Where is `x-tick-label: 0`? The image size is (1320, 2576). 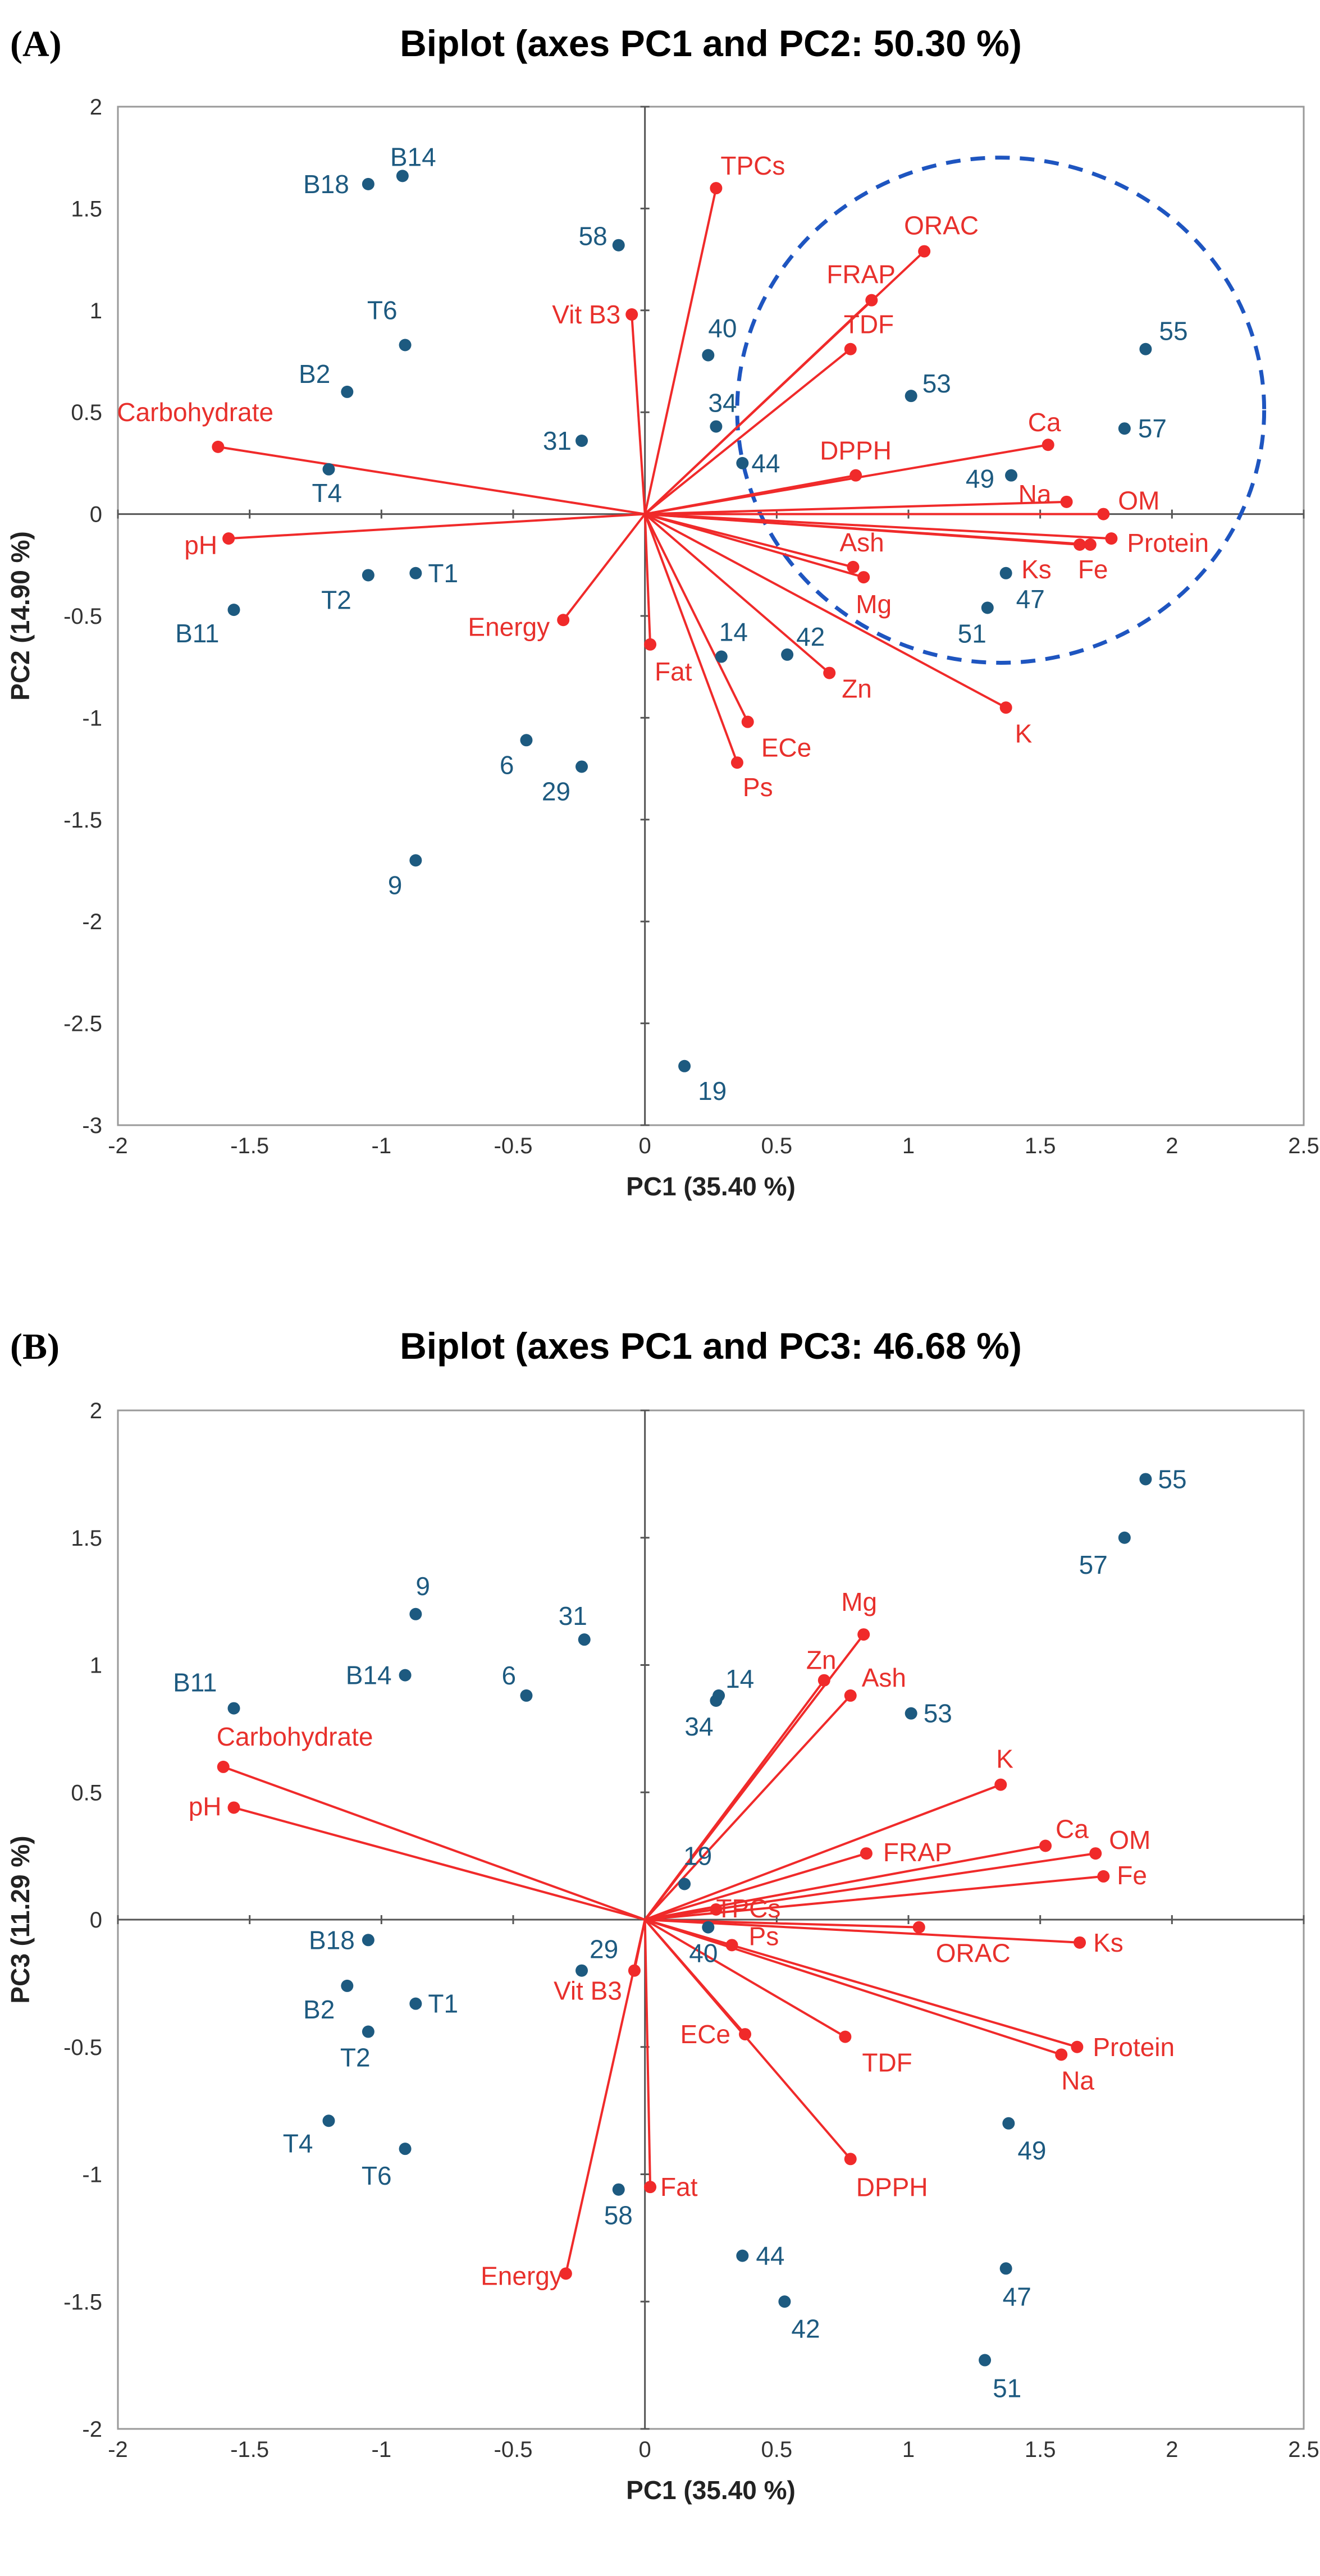 x-tick-label: 0 is located at coordinates (645, 1146).